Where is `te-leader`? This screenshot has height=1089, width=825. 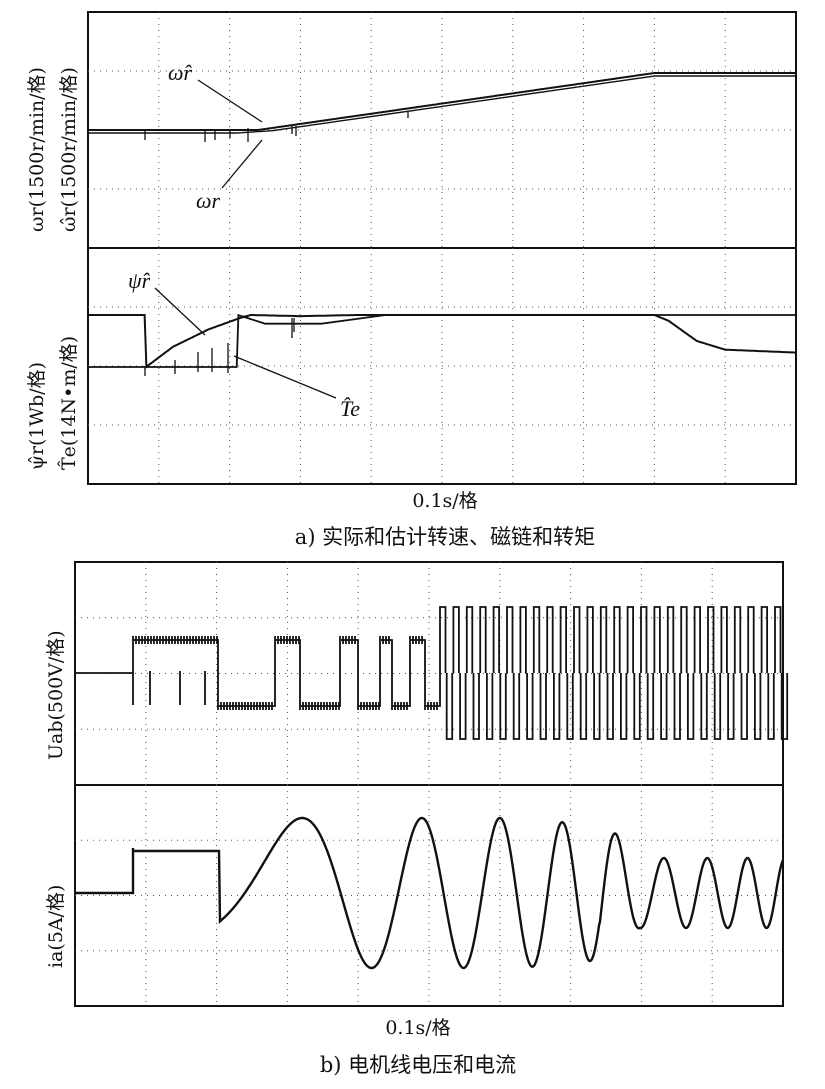 te-leader is located at coordinates (285, 377).